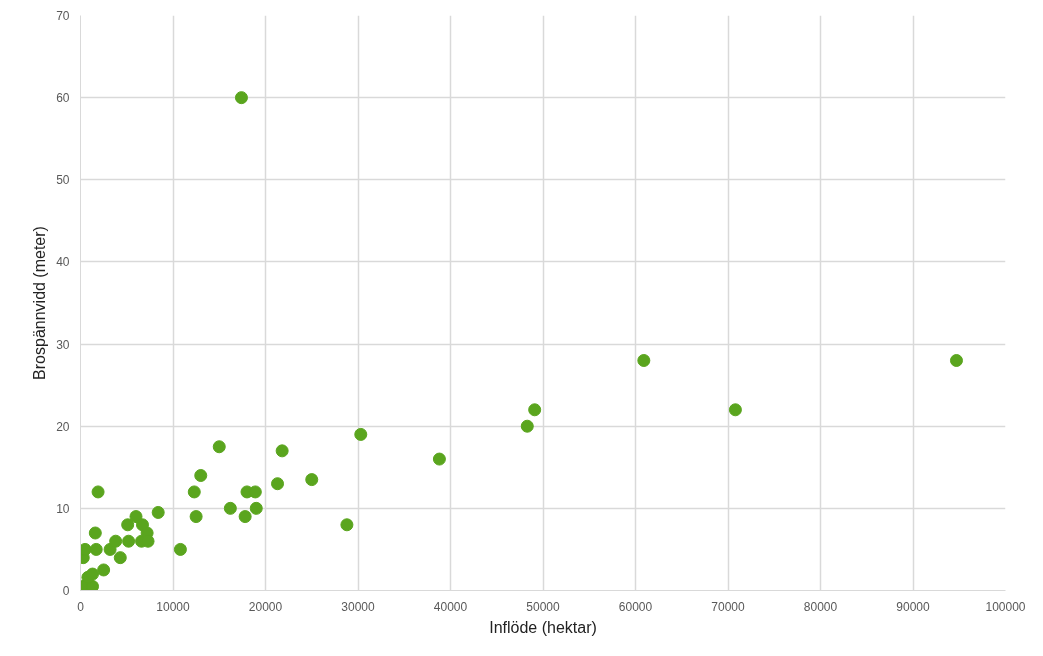  I want to click on x-tick-label: 20000, so click(265, 606).